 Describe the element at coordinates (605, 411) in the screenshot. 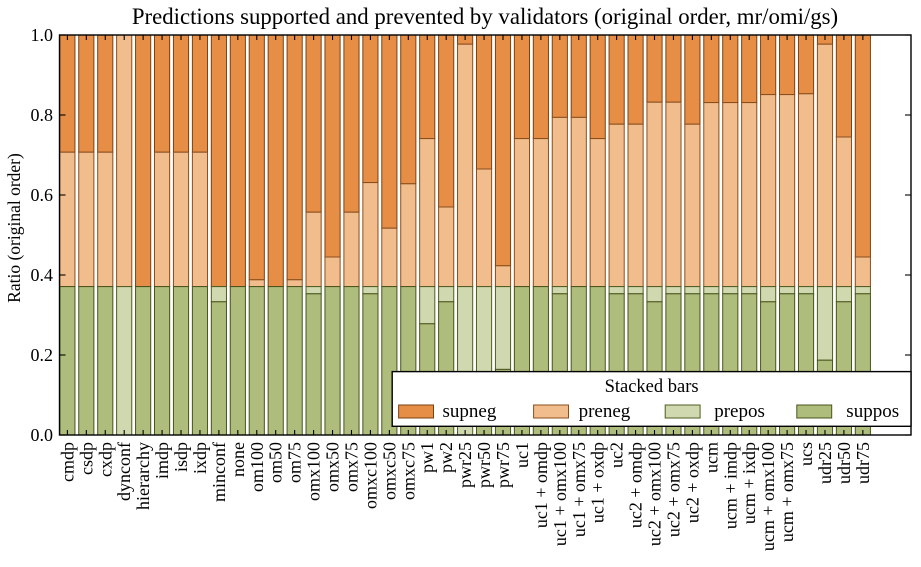

I see `svg-text: preneg` at that location.